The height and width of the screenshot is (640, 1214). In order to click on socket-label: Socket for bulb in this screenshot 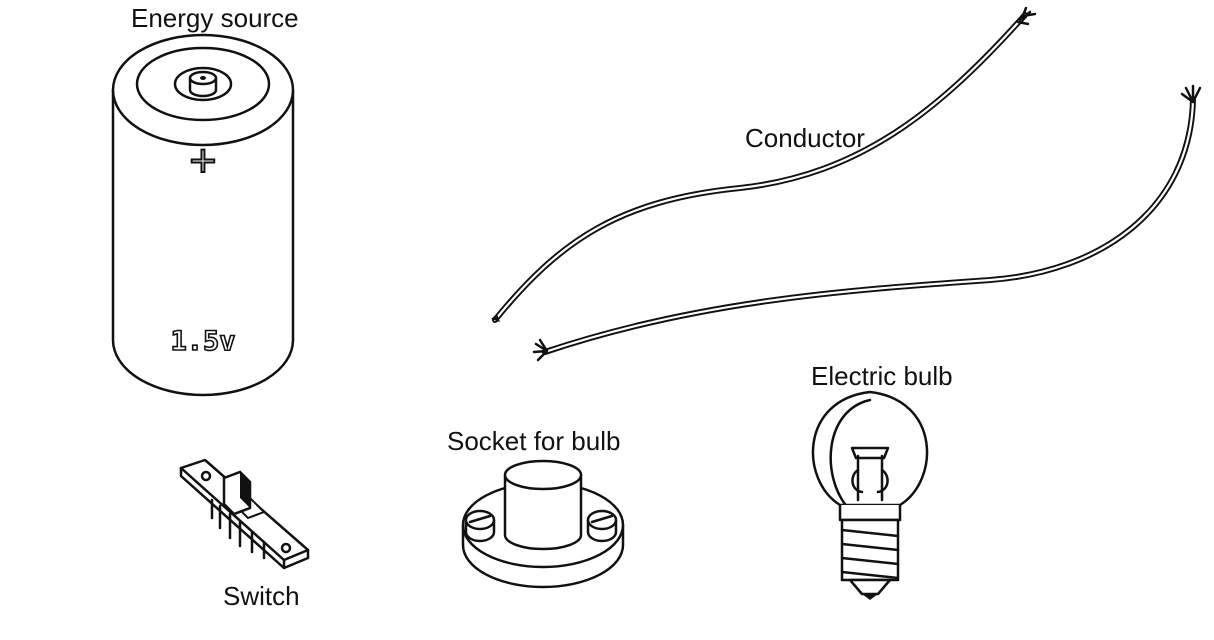, I will do `click(534, 441)`.